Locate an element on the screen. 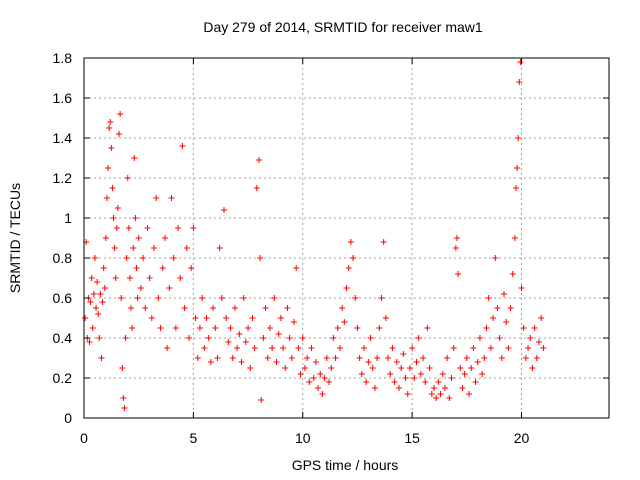 The width and height of the screenshot is (640, 480). y-tick-label: 1.6 is located at coordinates (63, 98).